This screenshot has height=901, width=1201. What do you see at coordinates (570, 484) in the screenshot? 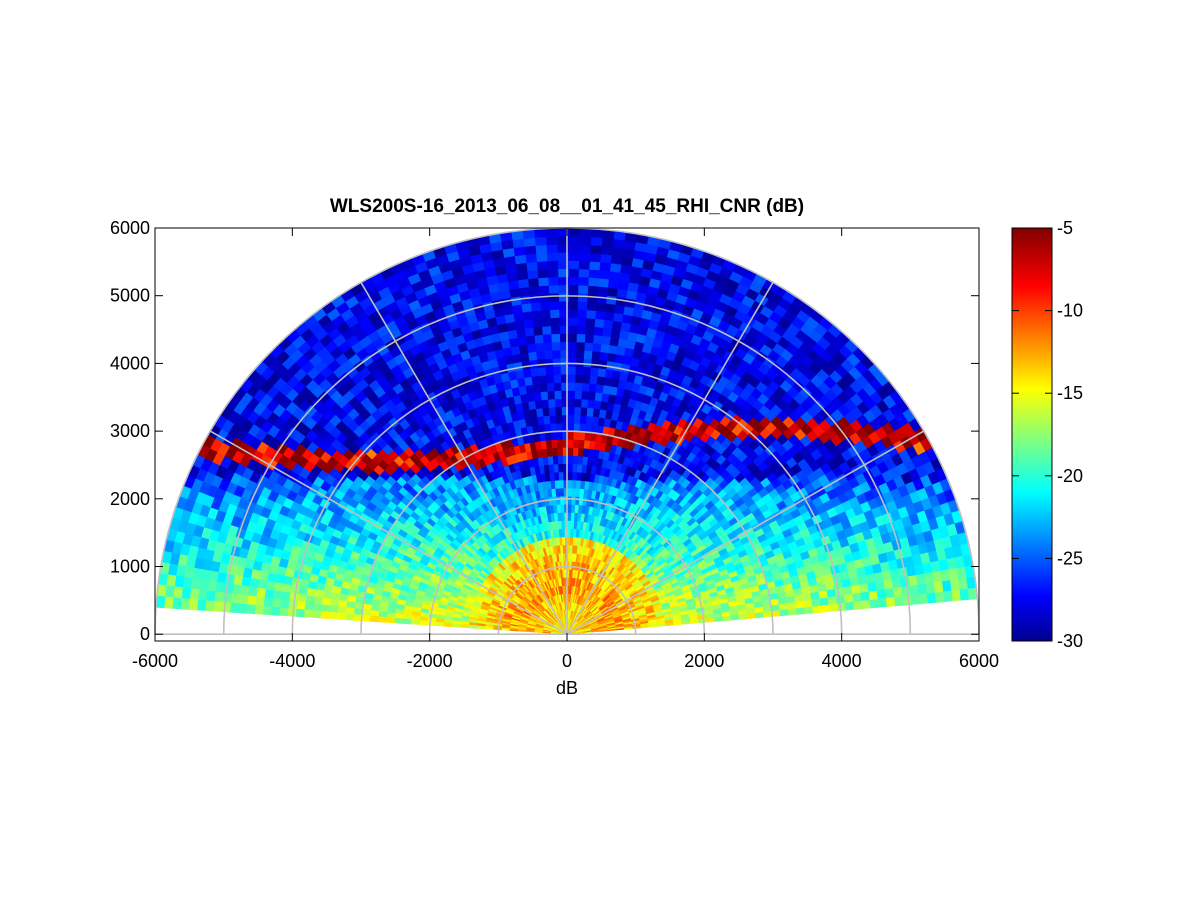
I see `heatmap-cell-1978` at bounding box center [570, 484].